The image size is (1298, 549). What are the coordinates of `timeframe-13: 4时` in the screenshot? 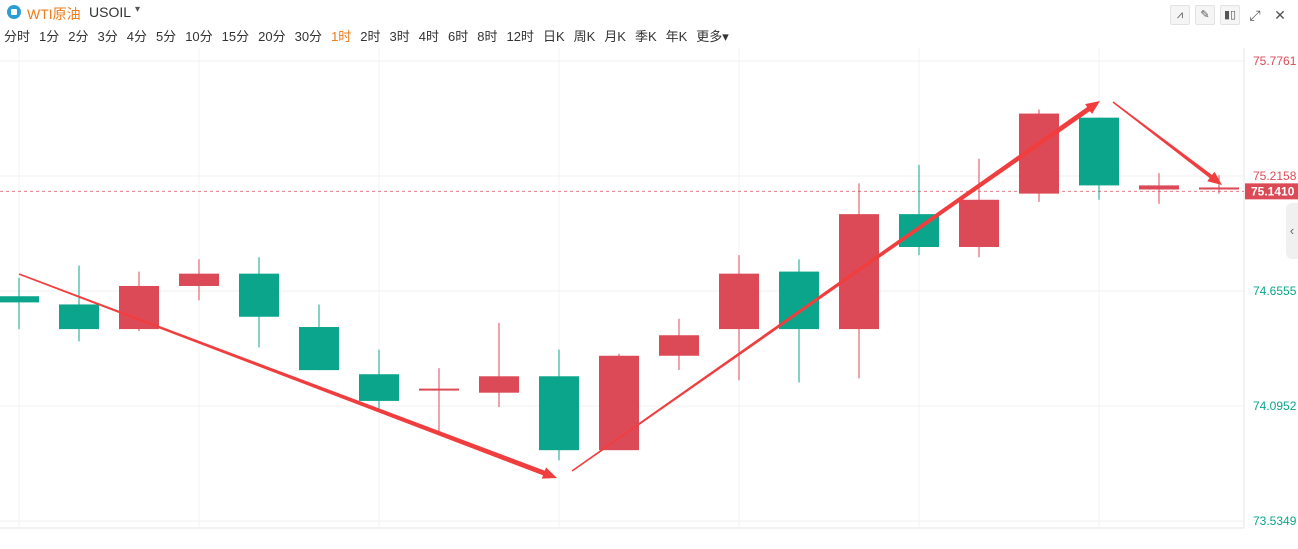 It's located at (428, 36).